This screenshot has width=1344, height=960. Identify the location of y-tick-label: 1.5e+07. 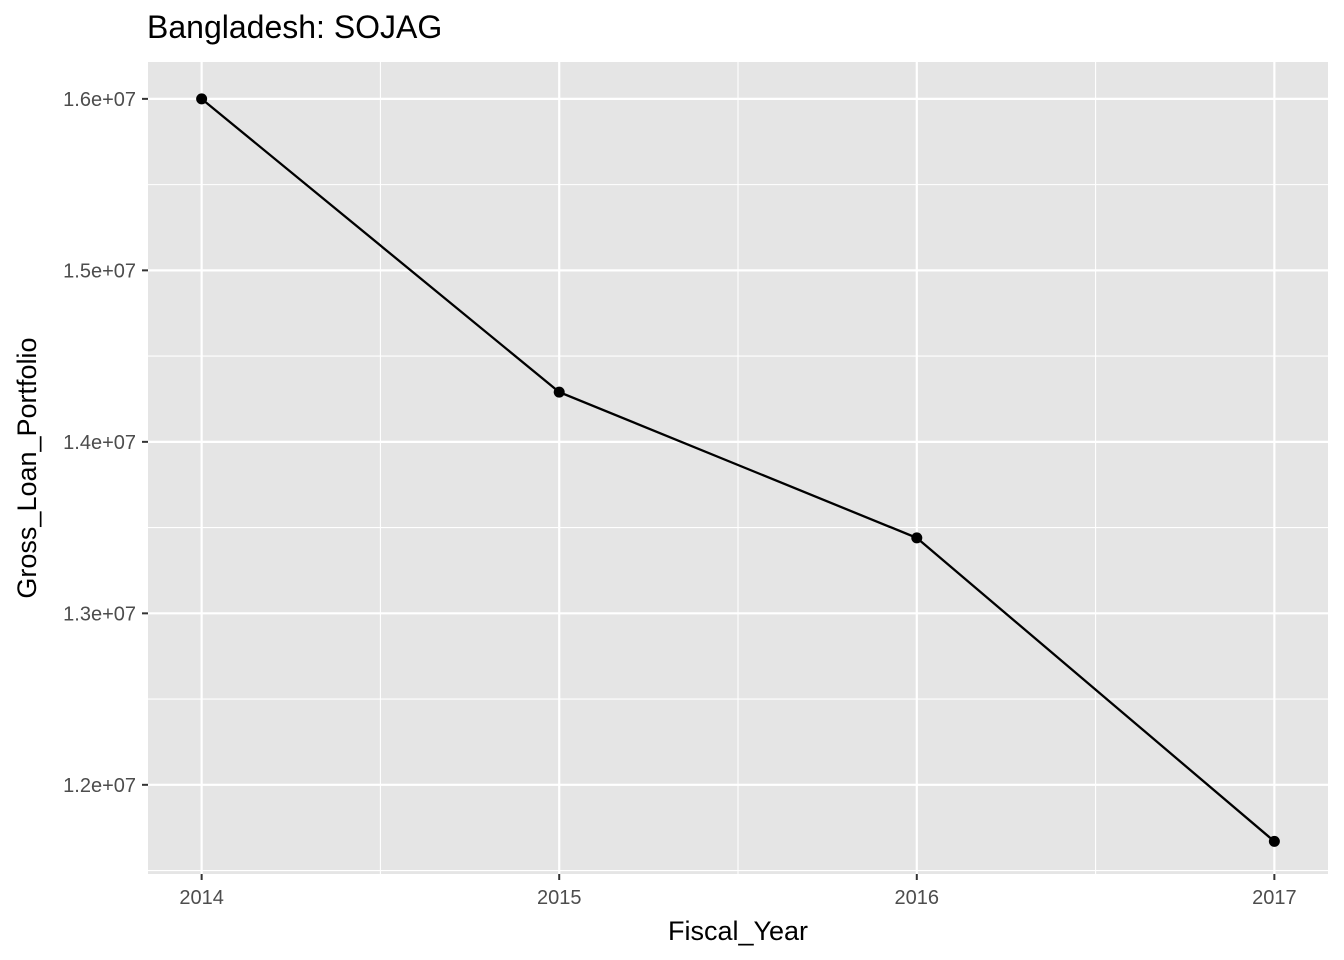
(99, 271).